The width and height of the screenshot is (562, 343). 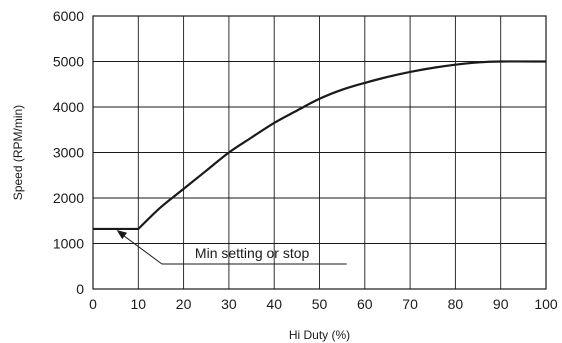 What do you see at coordinates (68, 62) in the screenshot?
I see `y-tick-label: 5000` at bounding box center [68, 62].